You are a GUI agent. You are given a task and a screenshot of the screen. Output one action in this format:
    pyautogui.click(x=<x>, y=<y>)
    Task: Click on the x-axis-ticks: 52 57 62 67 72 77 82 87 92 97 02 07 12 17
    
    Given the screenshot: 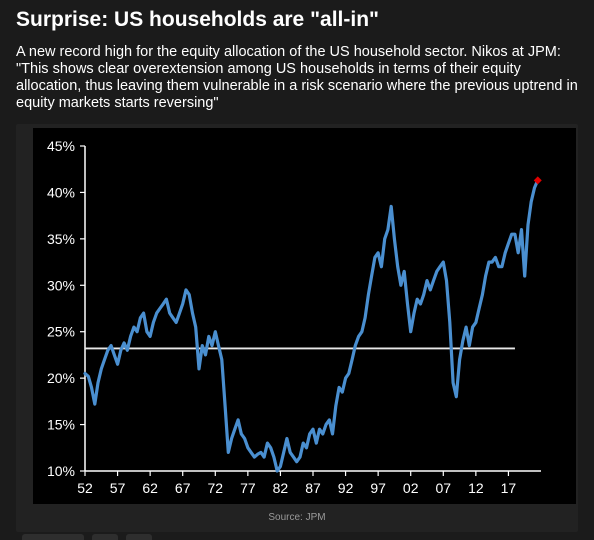 What is the action you would take?
    pyautogui.click(x=296, y=483)
    